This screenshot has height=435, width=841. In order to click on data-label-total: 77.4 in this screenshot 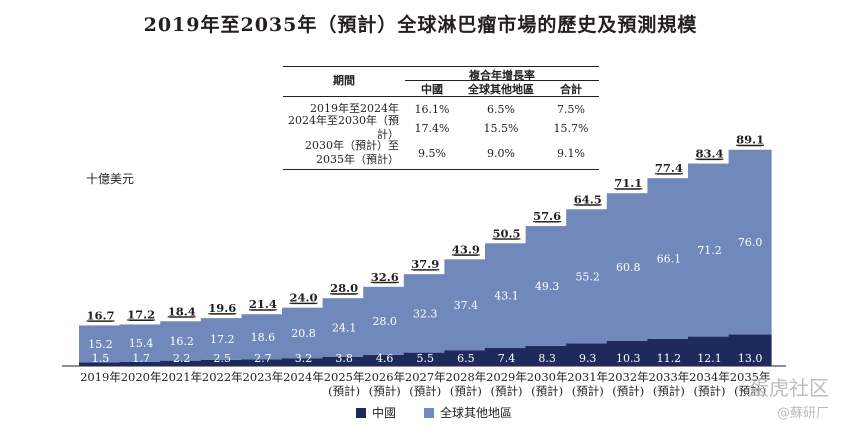, I will do `click(669, 168)`.